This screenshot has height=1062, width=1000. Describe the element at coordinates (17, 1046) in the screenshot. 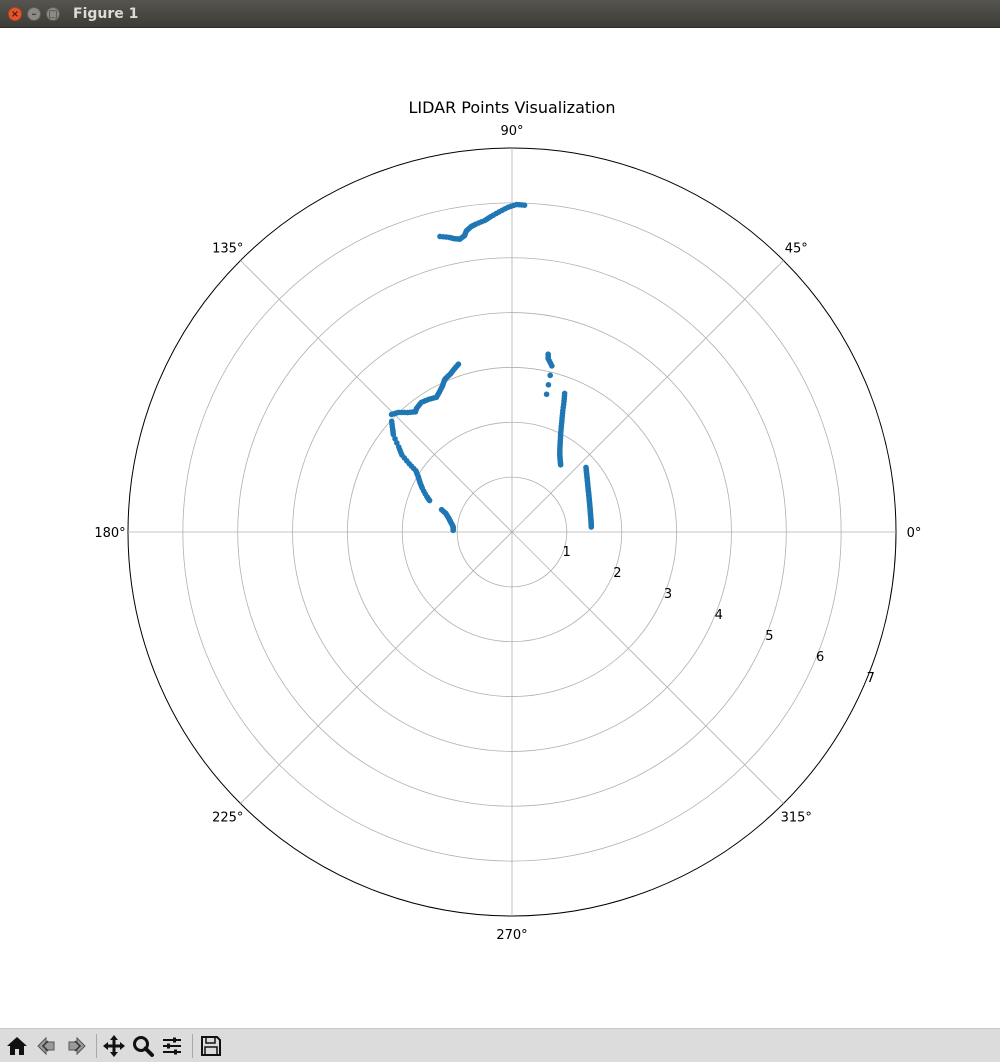

I see `home-icon` at that location.